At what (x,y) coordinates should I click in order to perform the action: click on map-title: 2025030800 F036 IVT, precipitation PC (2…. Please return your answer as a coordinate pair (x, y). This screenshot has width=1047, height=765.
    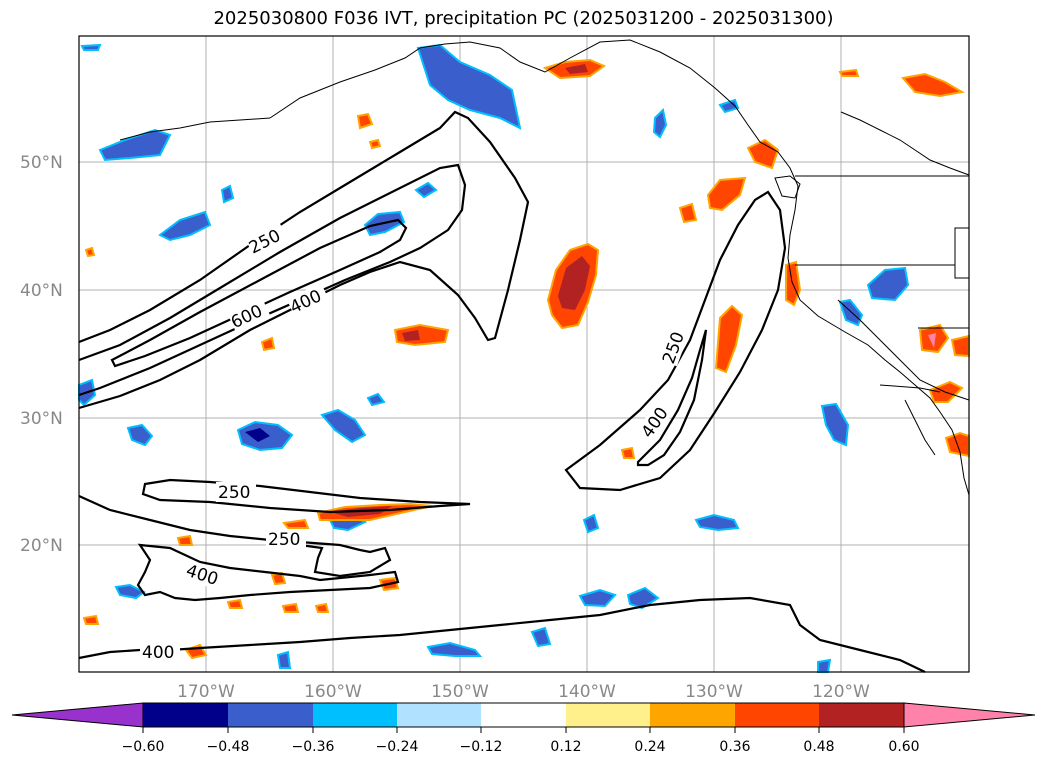
    Looking at the image, I should click on (523, 18).